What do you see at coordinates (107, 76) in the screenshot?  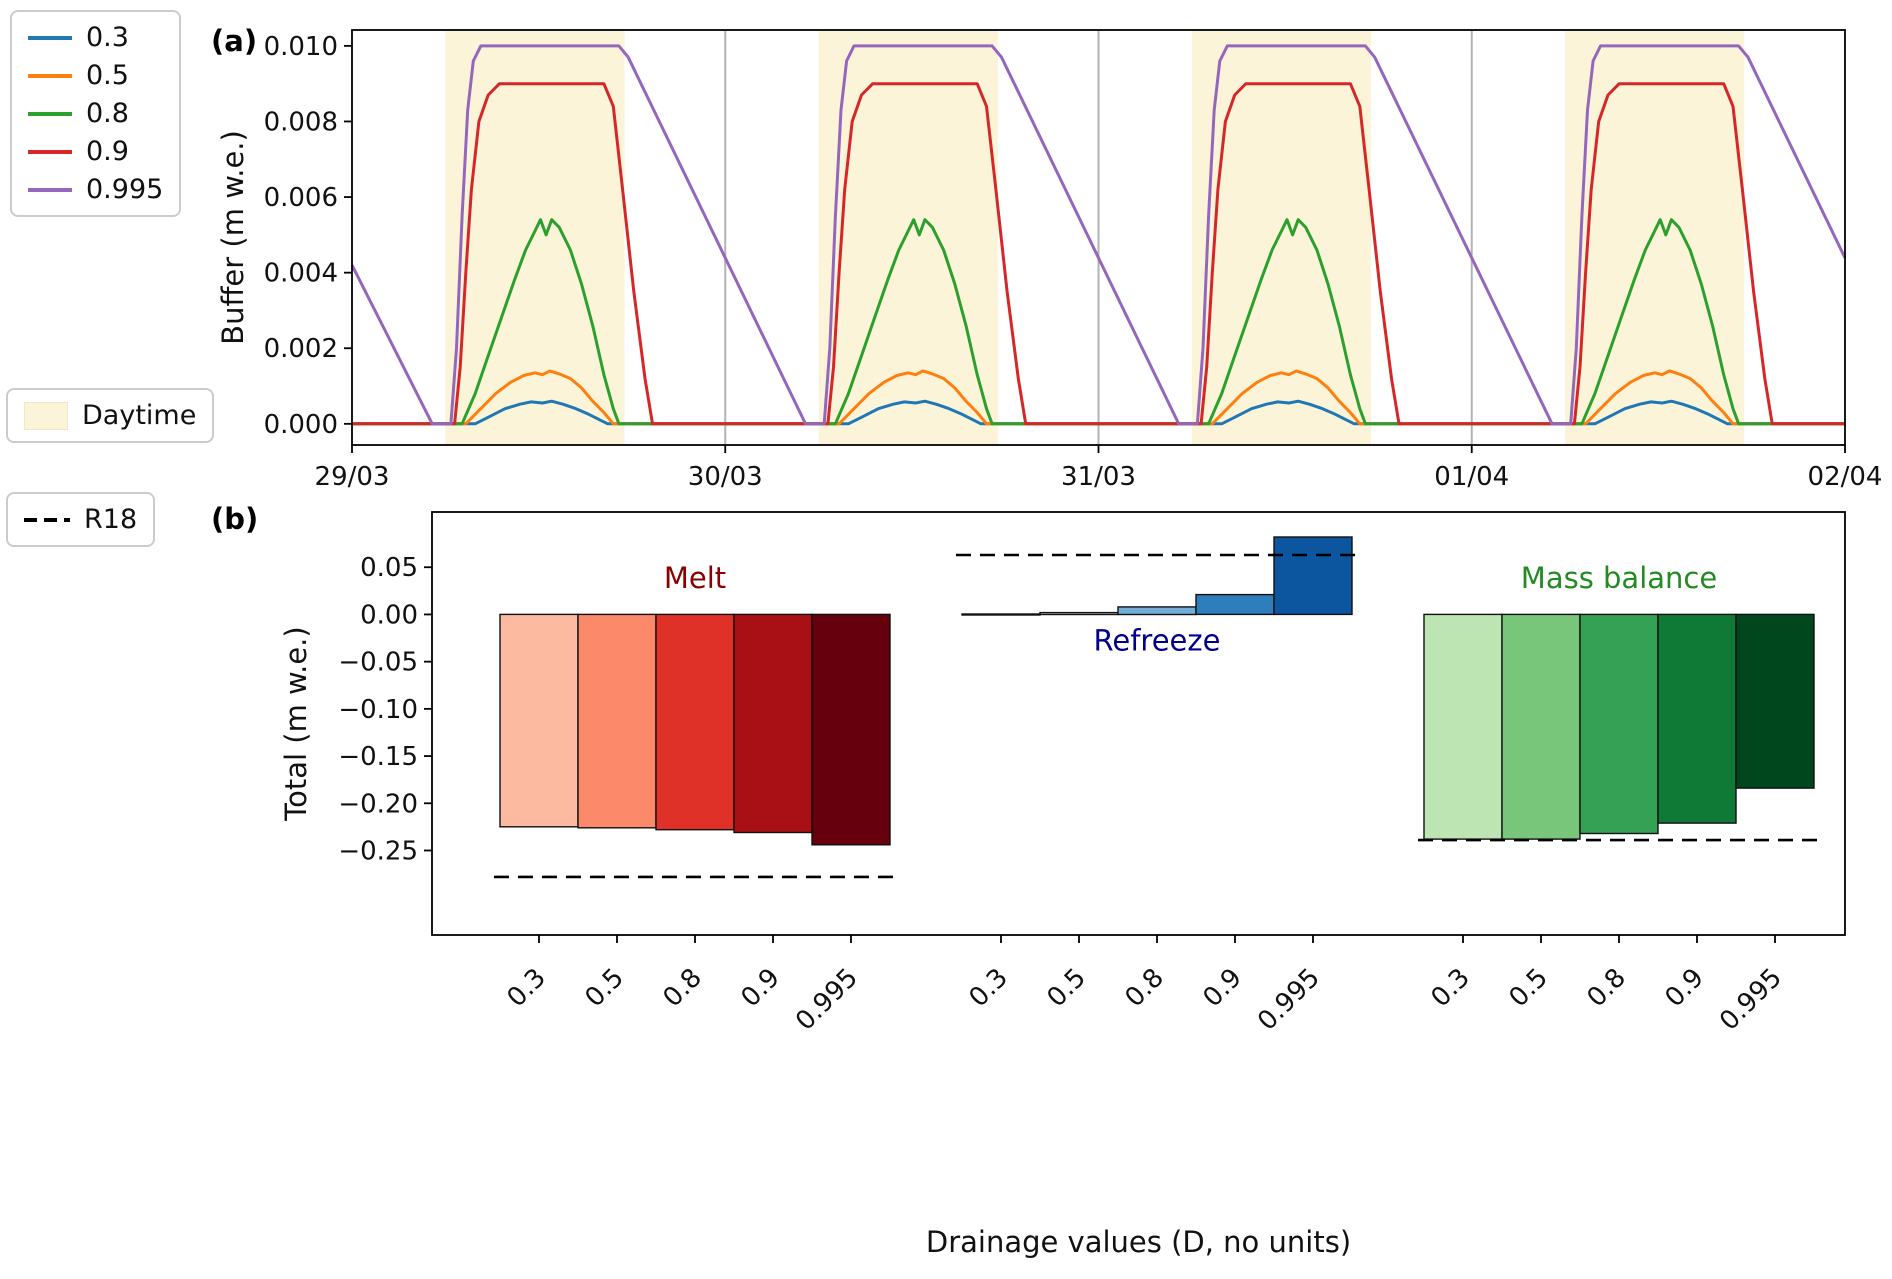 I see `legend-item-label: 0.5` at bounding box center [107, 76].